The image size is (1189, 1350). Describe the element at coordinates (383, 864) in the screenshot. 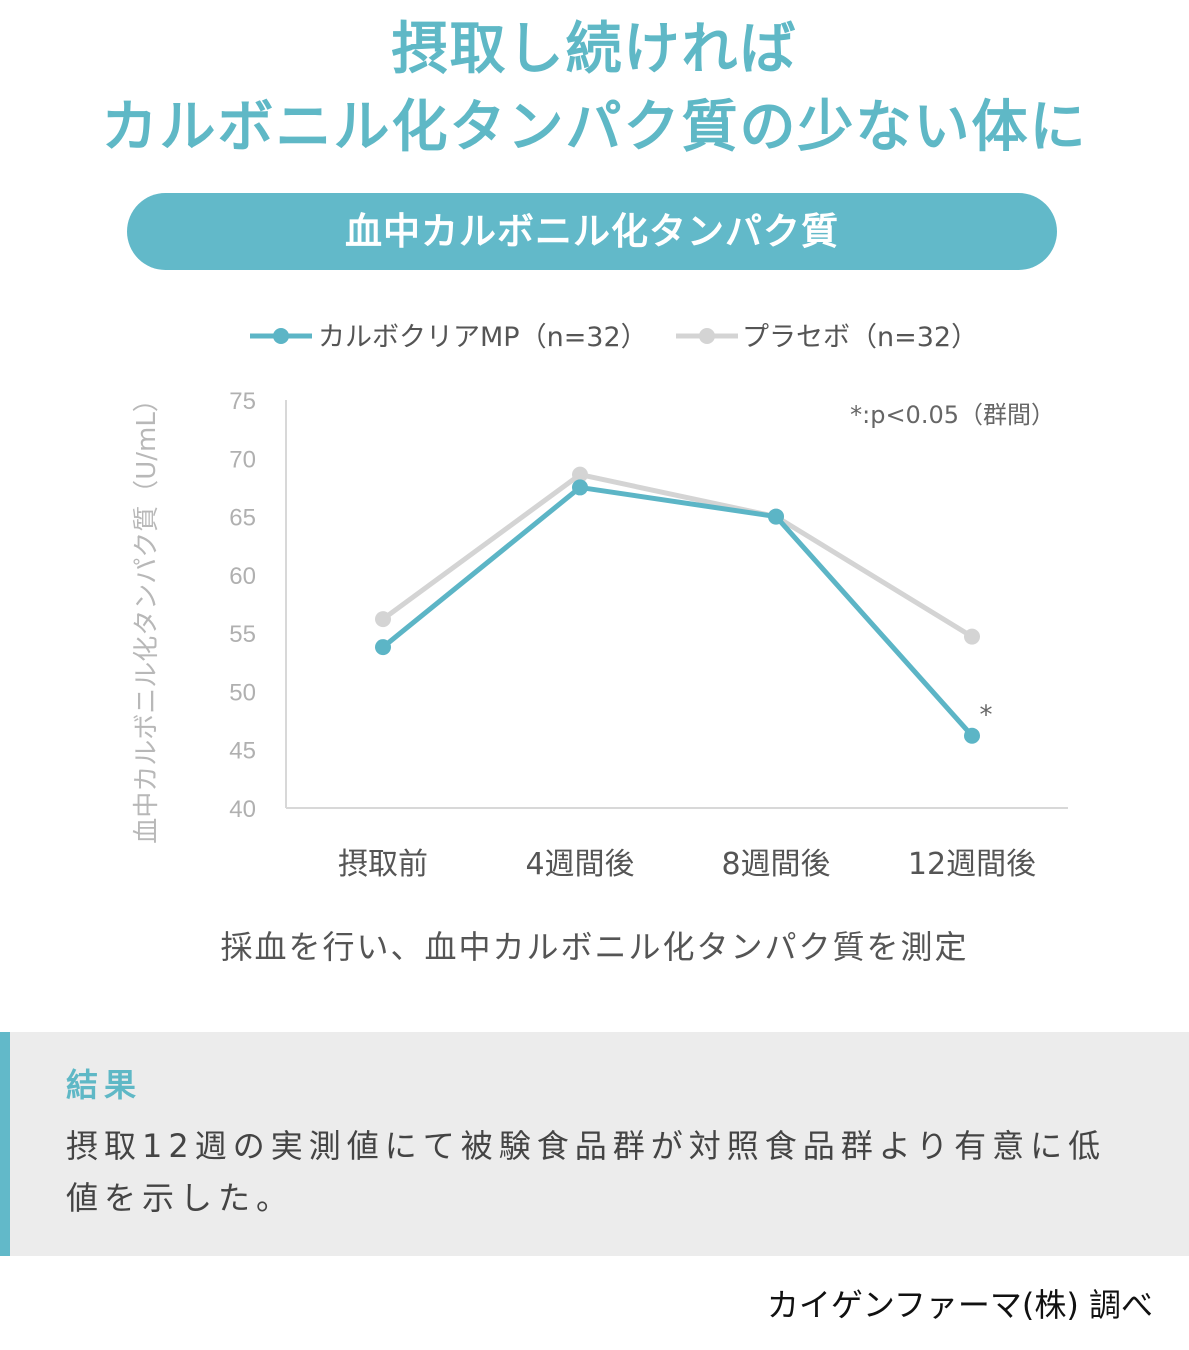

I see `x-tick-label: 摂取前` at that location.